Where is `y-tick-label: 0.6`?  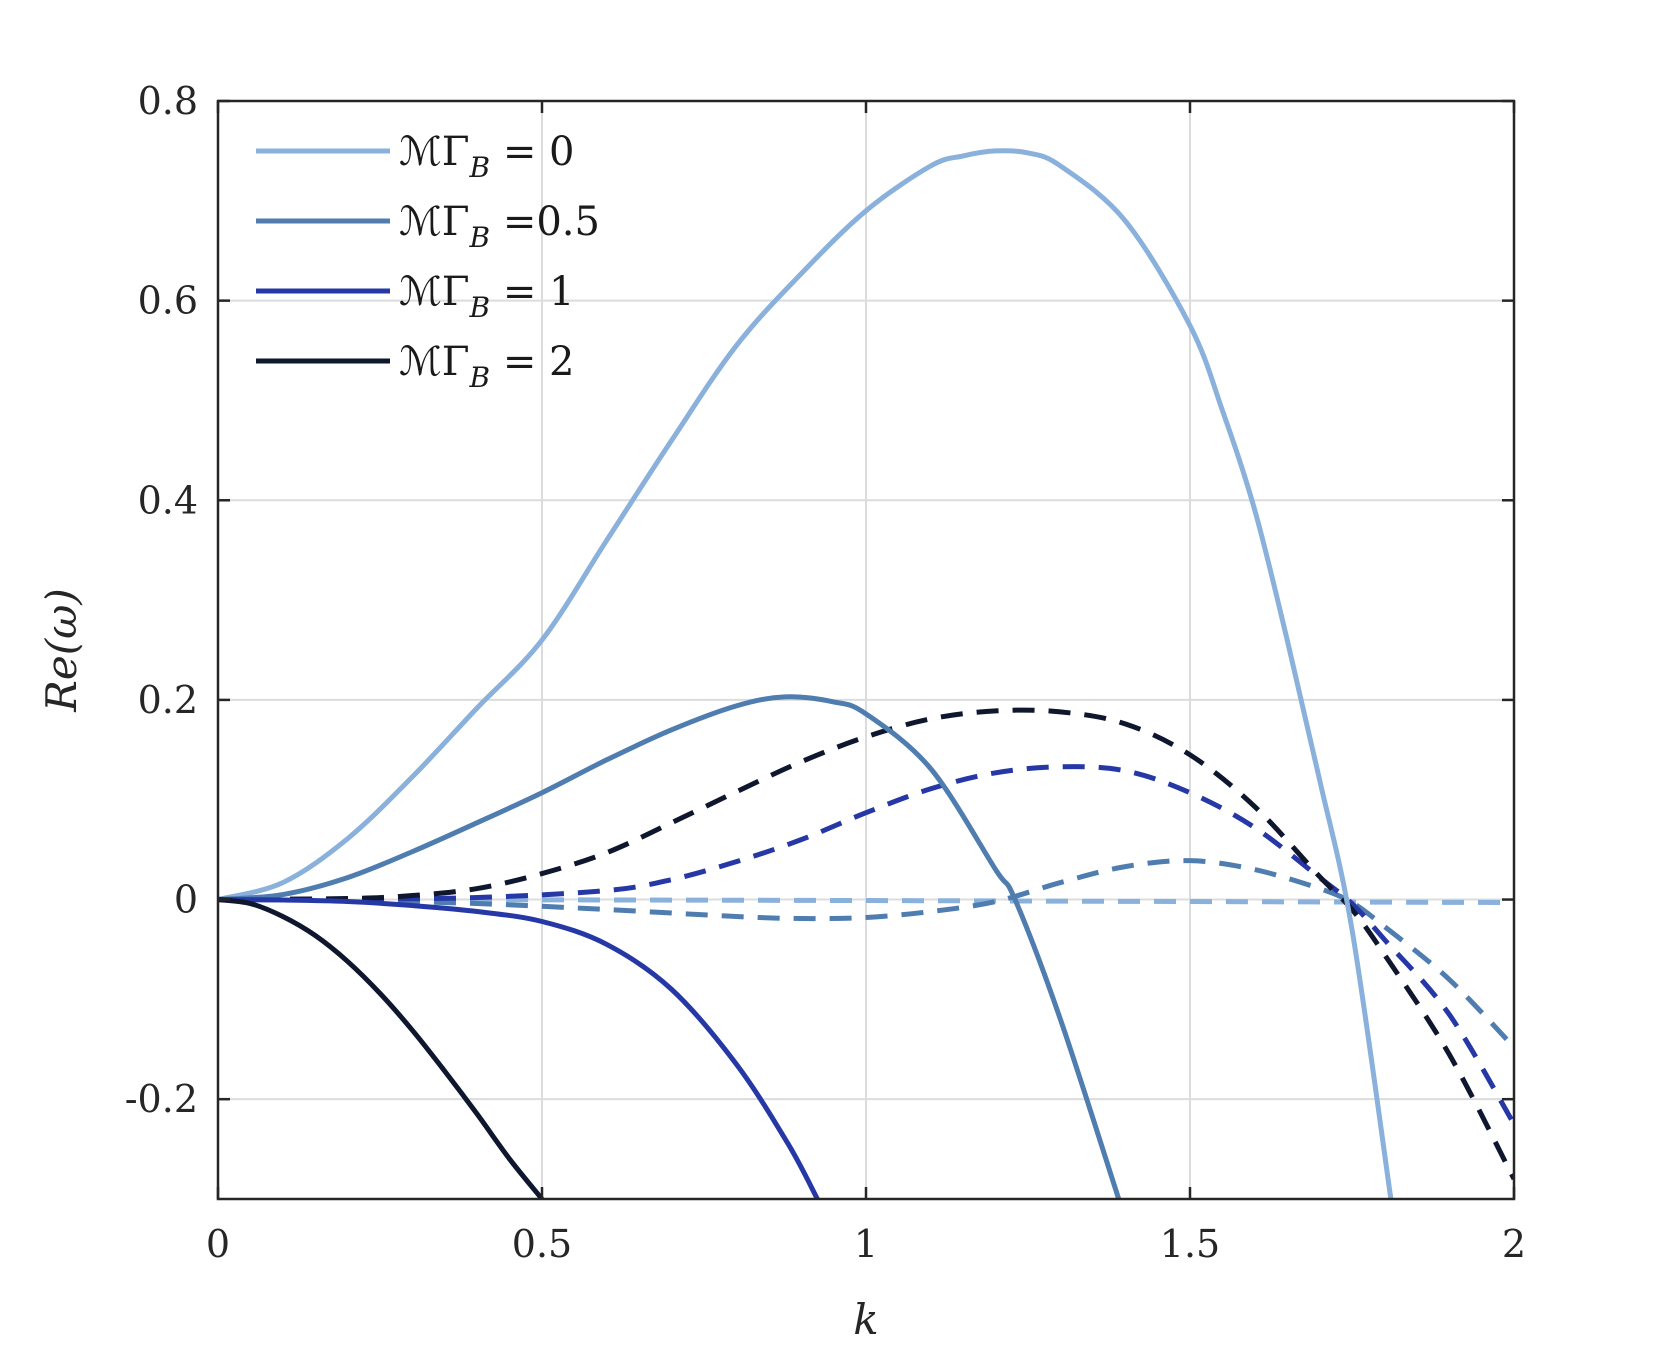 y-tick-label: 0.6 is located at coordinates (168, 301).